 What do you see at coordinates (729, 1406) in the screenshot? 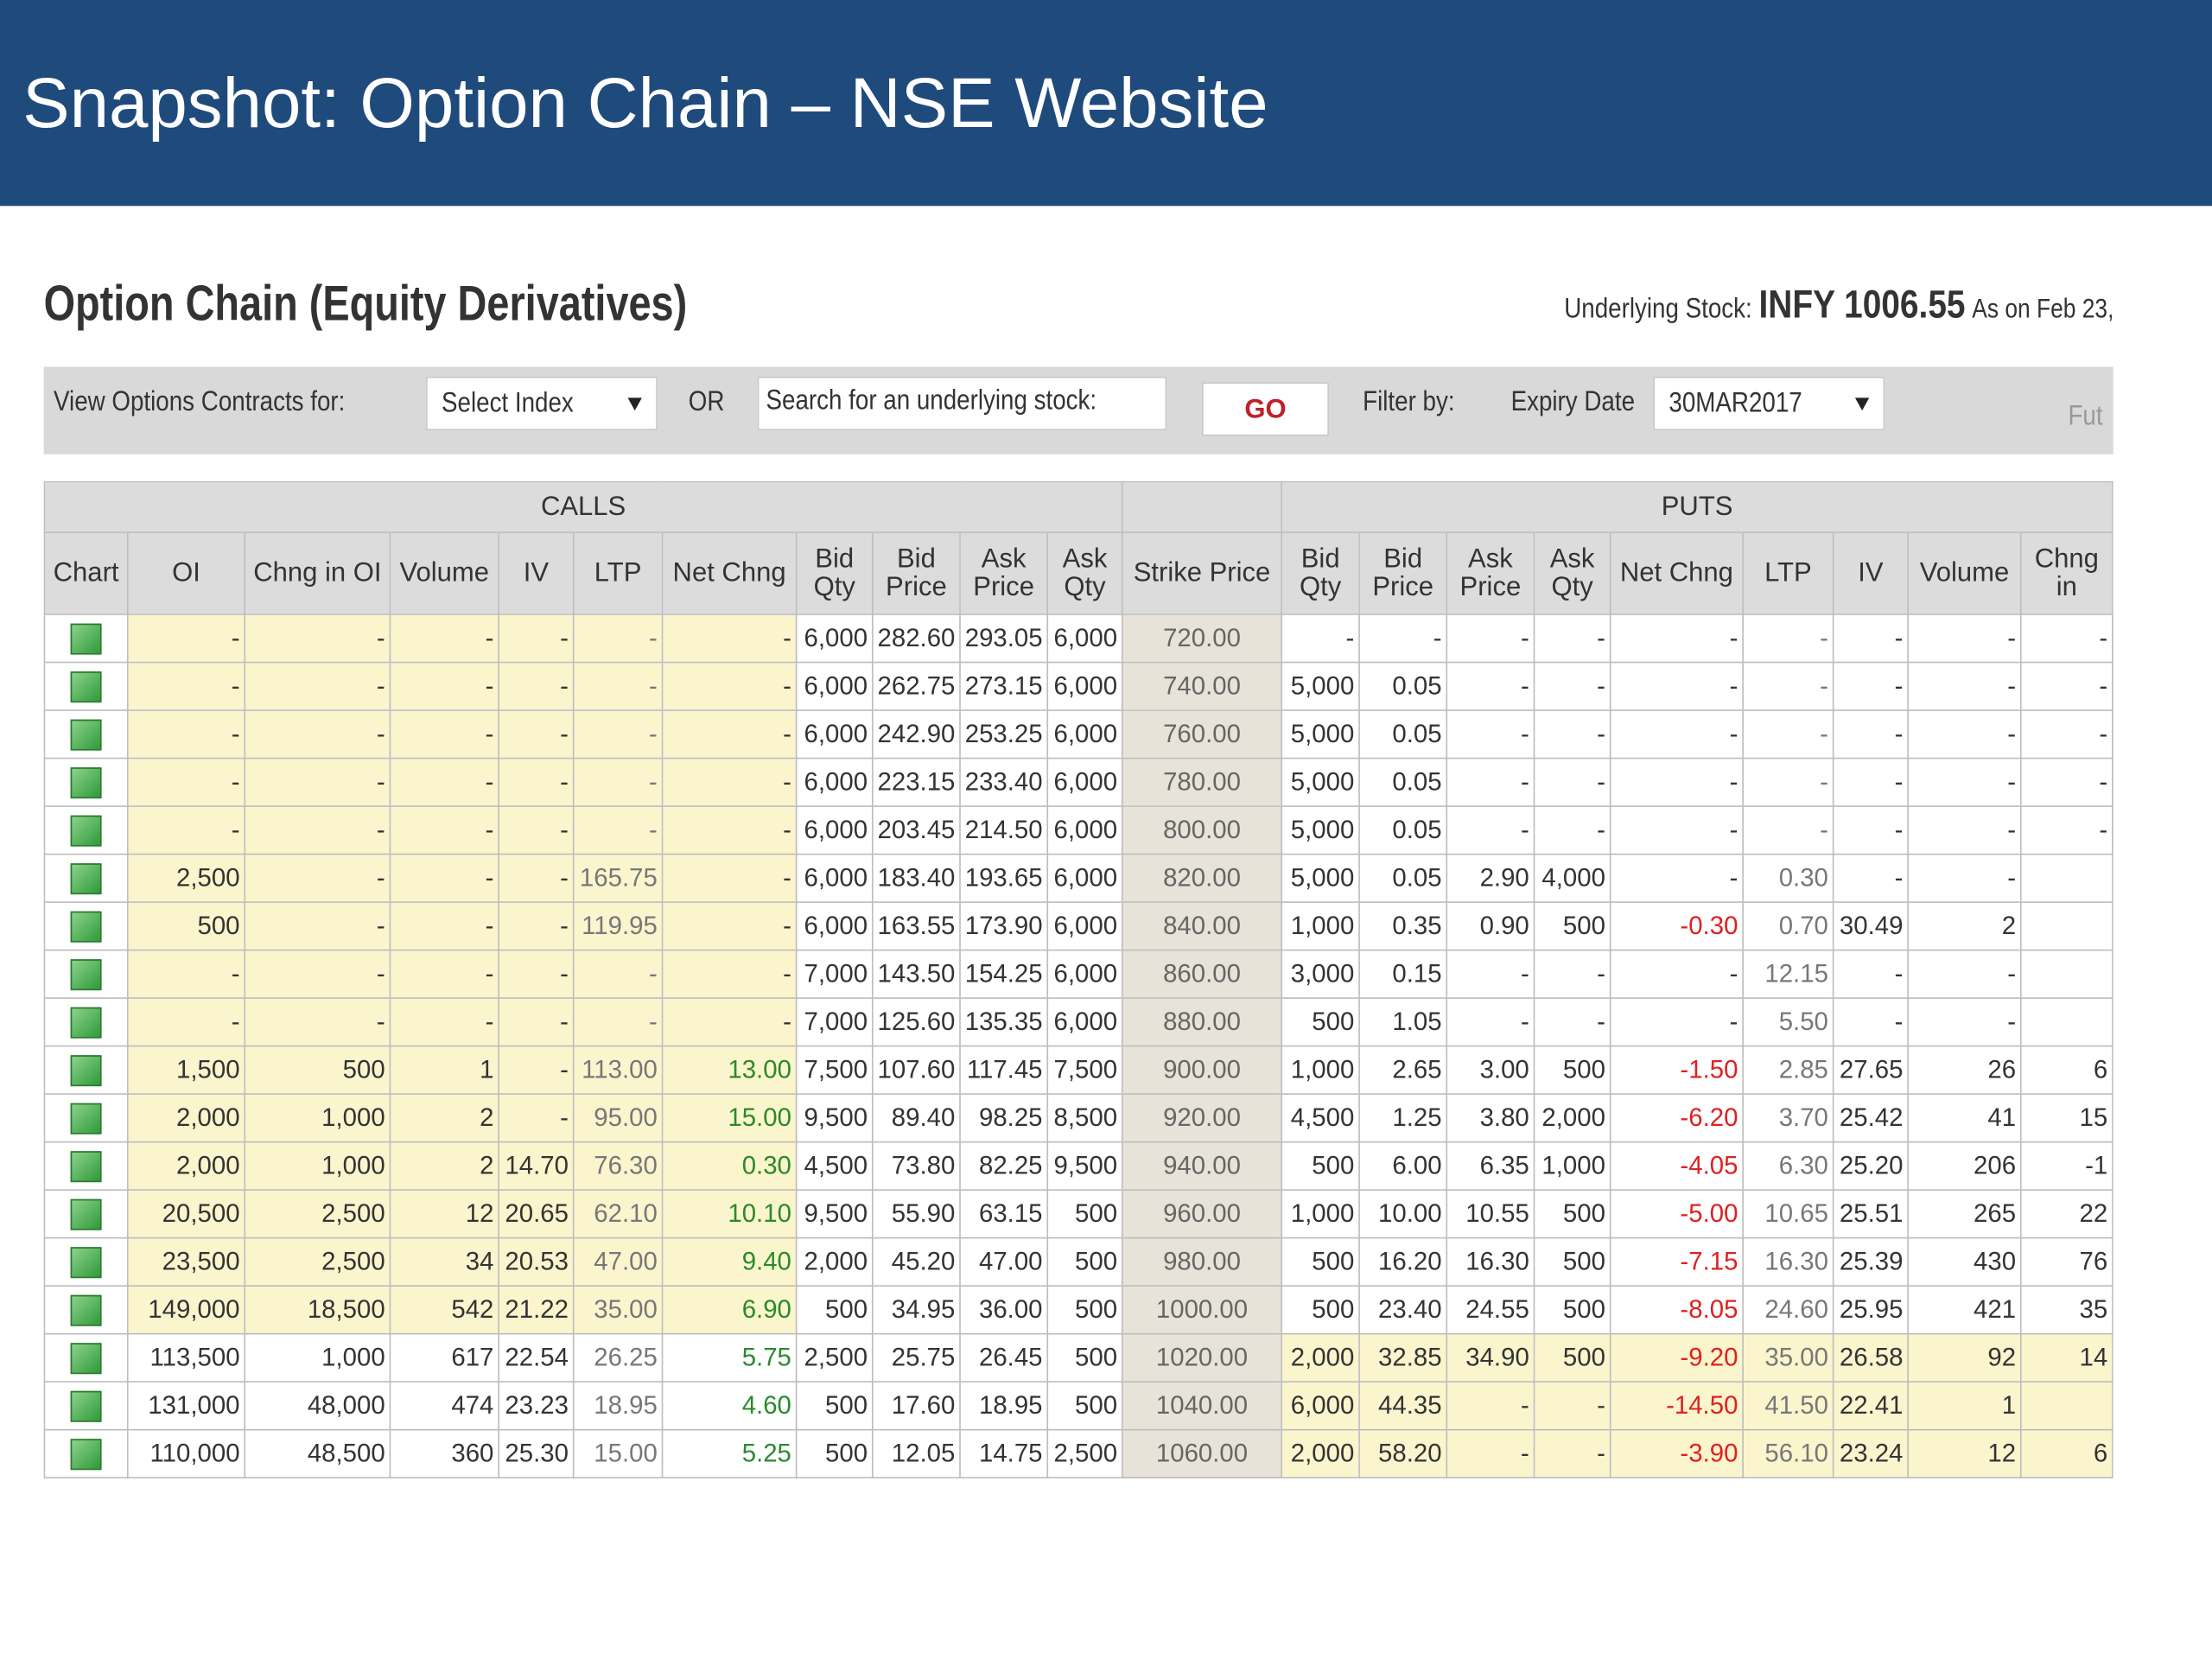
I see `data-cell: 4.60` at bounding box center [729, 1406].